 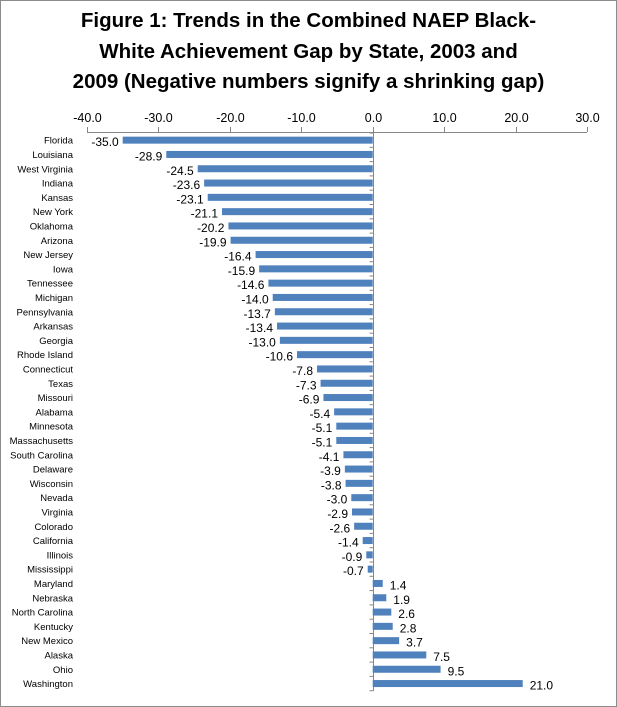 I want to click on data-label: -7.8, so click(x=302, y=371).